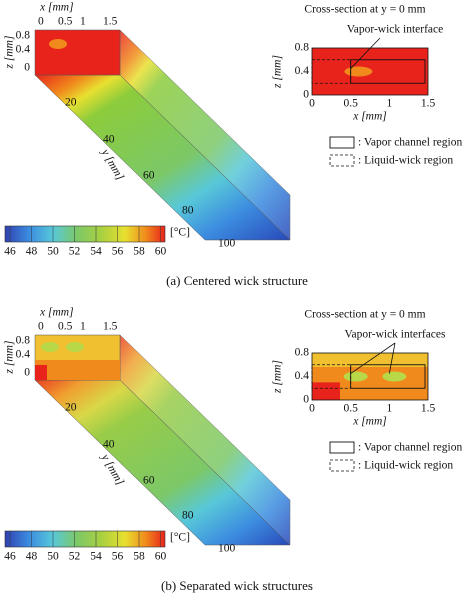 This screenshot has height=593, width=474. Describe the element at coordinates (77, 52) in the screenshot. I see `slab-end-face` at that location.